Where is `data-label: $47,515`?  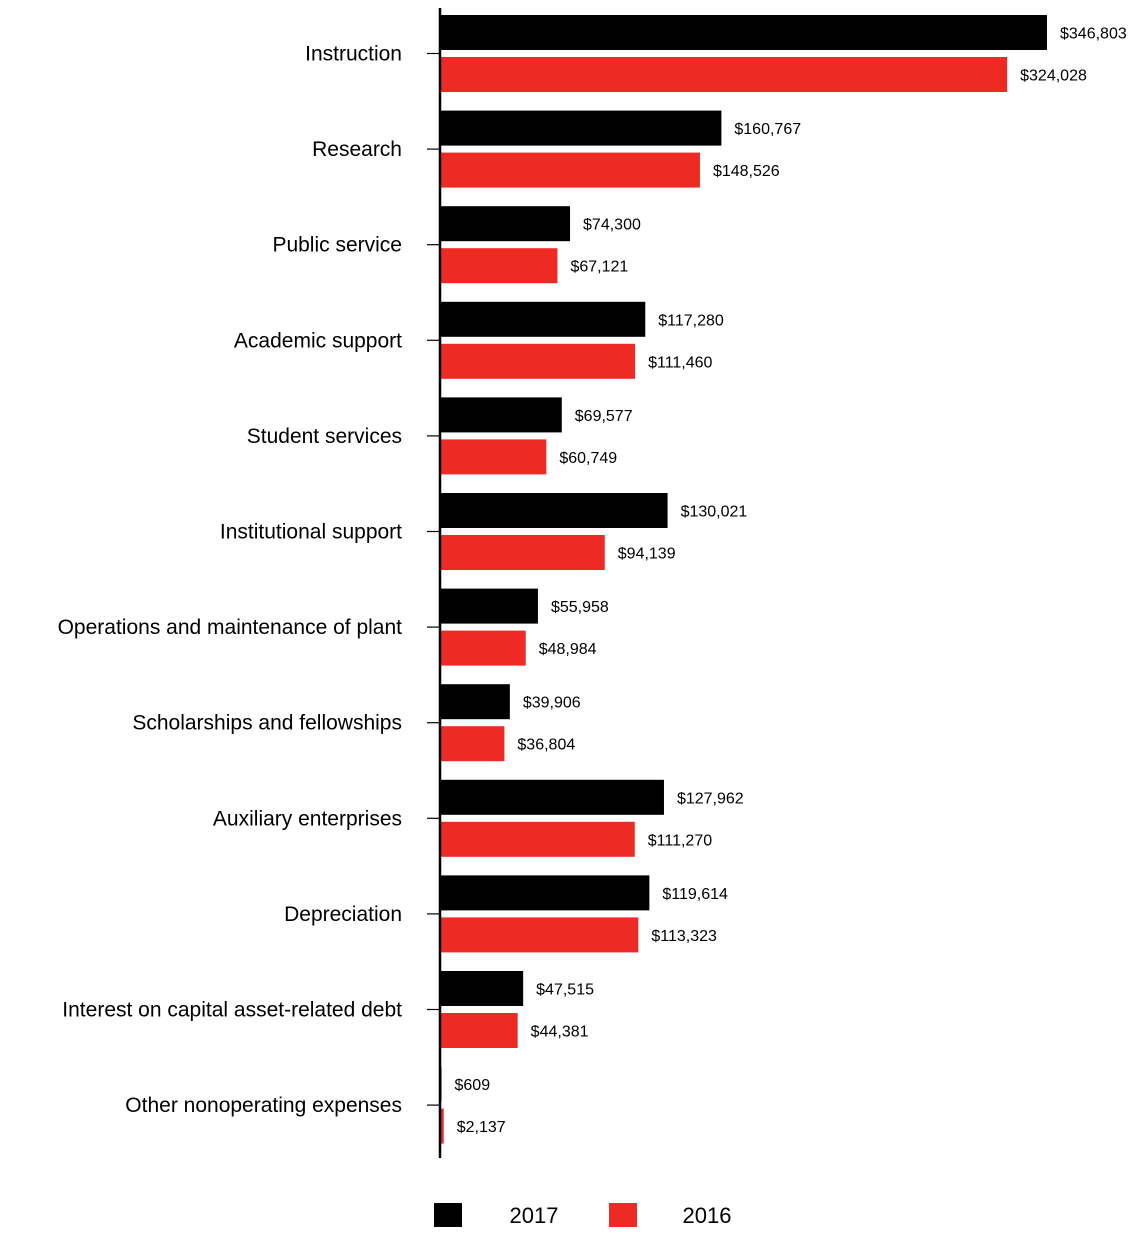
data-label: $47,515 is located at coordinates (565, 990).